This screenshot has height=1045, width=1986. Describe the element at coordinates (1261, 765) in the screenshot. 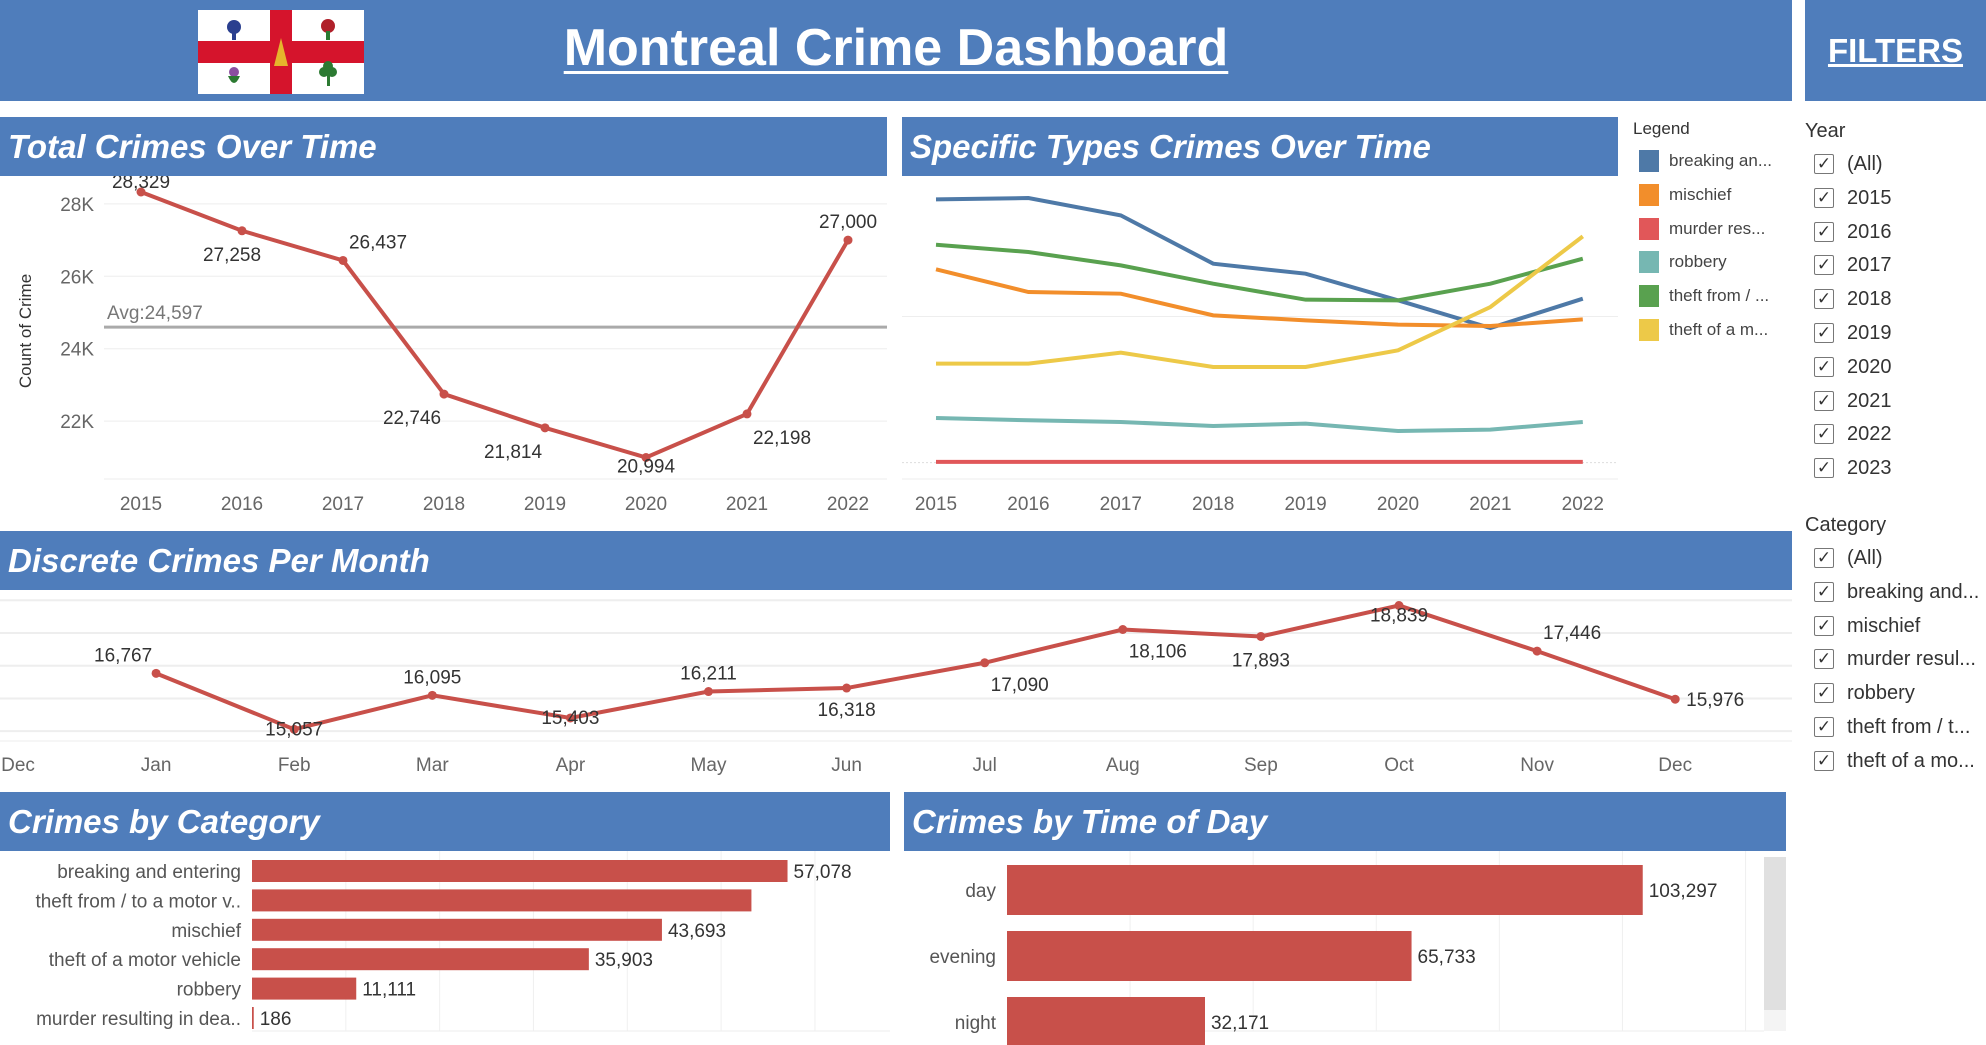

I see `x-tick-label: Sep` at that location.